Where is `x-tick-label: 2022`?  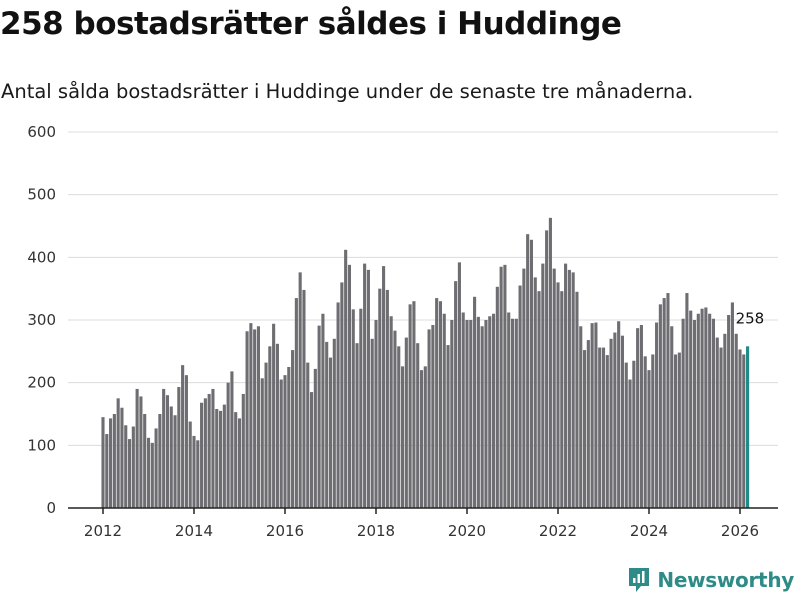 x-tick-label: 2022 is located at coordinates (558, 531).